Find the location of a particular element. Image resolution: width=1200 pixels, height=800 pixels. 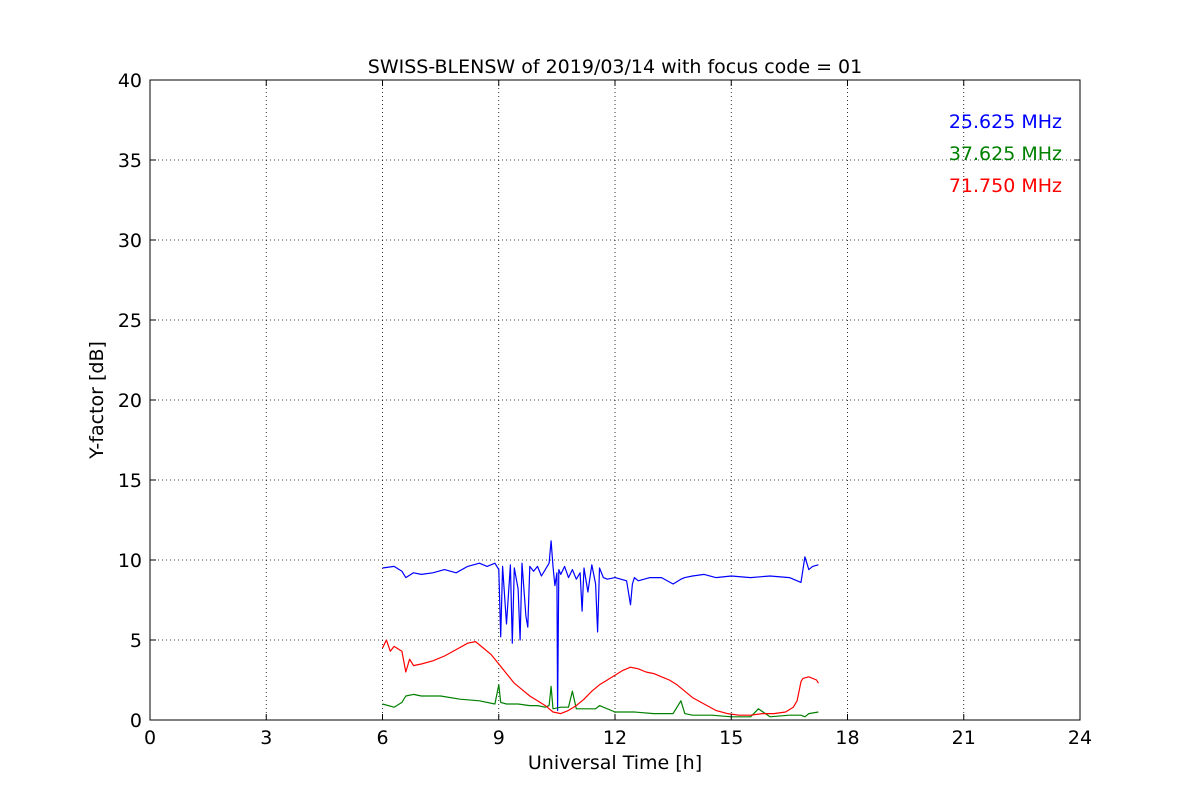

x-tick-label: 15 is located at coordinates (731, 738).